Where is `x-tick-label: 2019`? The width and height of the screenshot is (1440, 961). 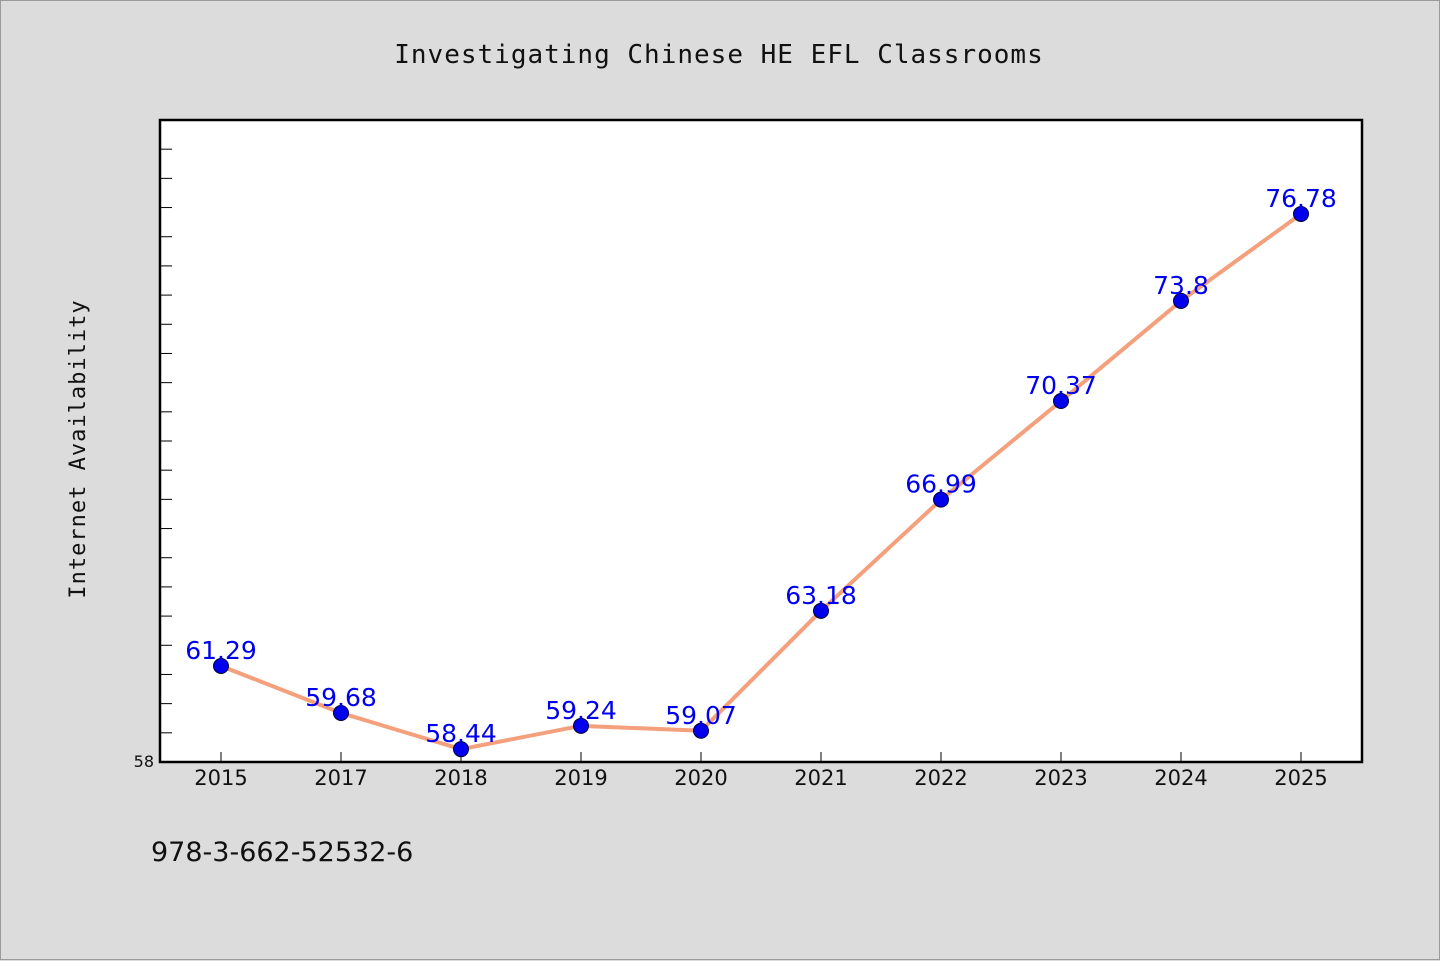
x-tick-label: 2019 is located at coordinates (580, 778).